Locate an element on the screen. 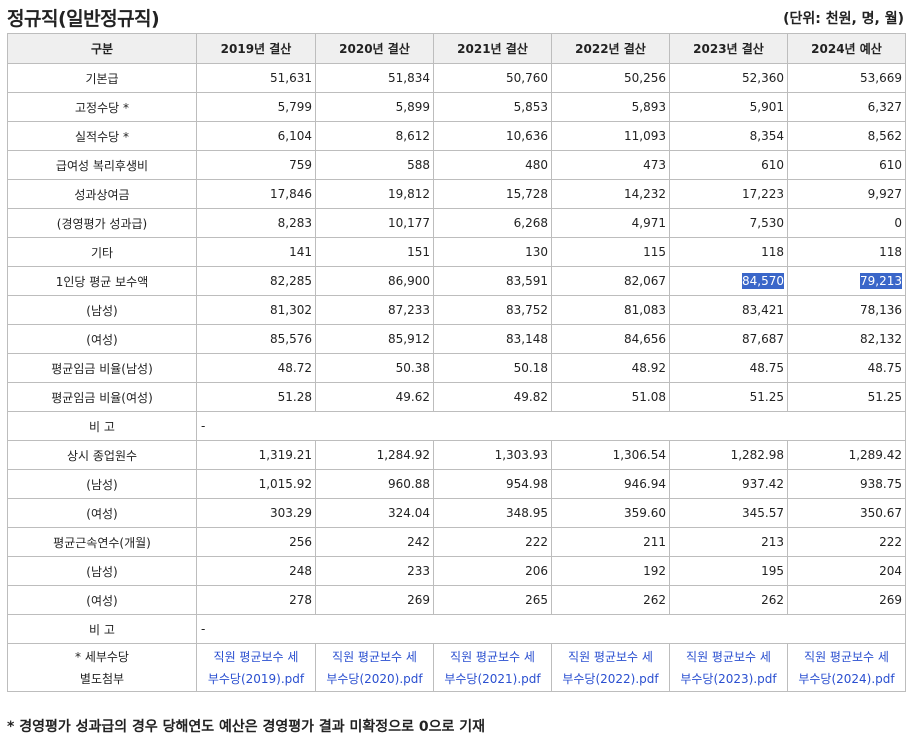 The image size is (913, 736). value-cell: 6,104 is located at coordinates (256, 136).